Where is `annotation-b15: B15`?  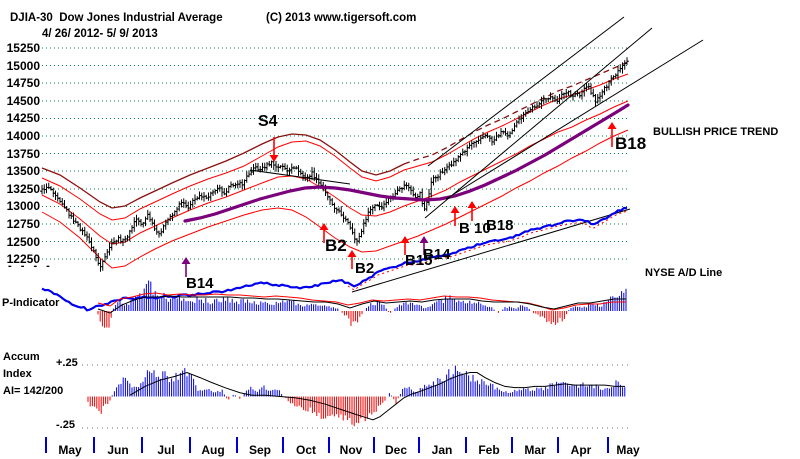
annotation-b15: B15 is located at coordinates (419, 260).